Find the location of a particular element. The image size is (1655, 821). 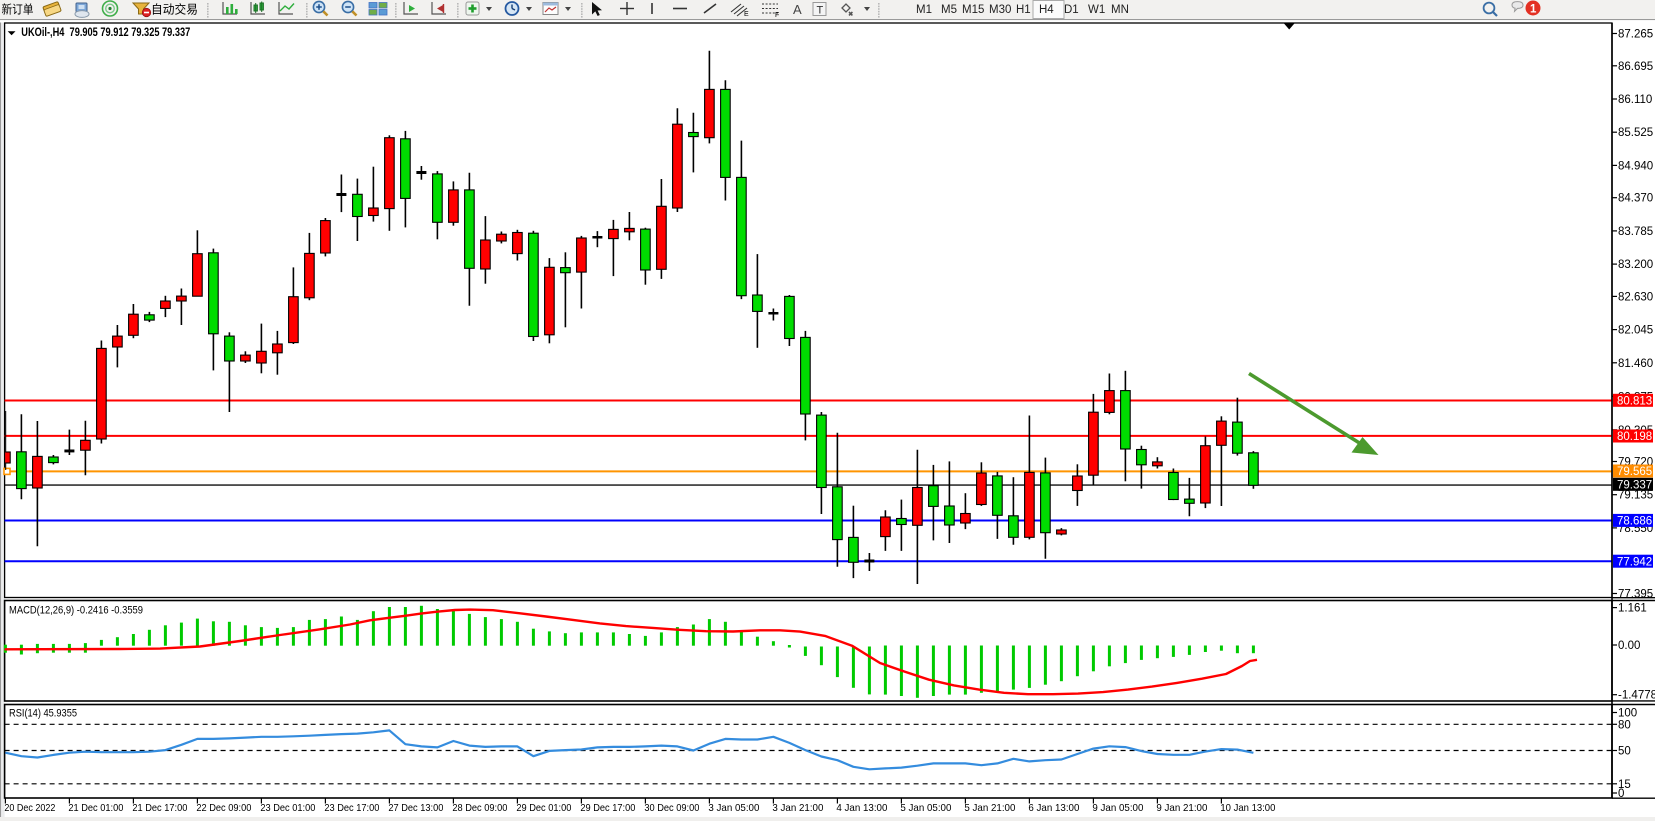

svg-text: 23 Dec 01:00 is located at coordinates (287, 808).